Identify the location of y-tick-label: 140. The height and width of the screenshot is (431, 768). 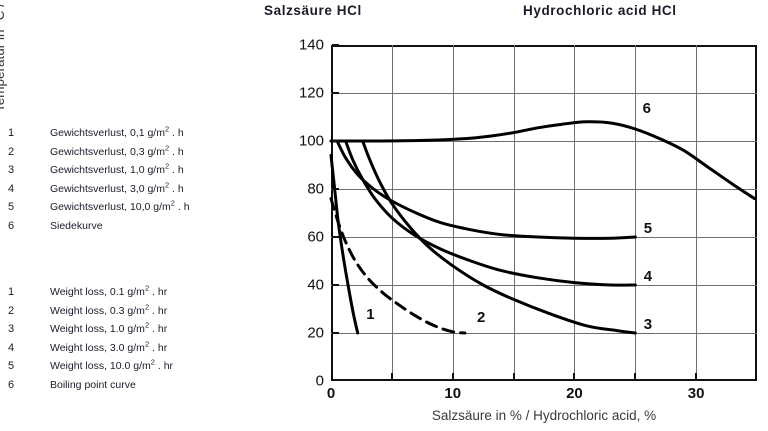
(311, 45).